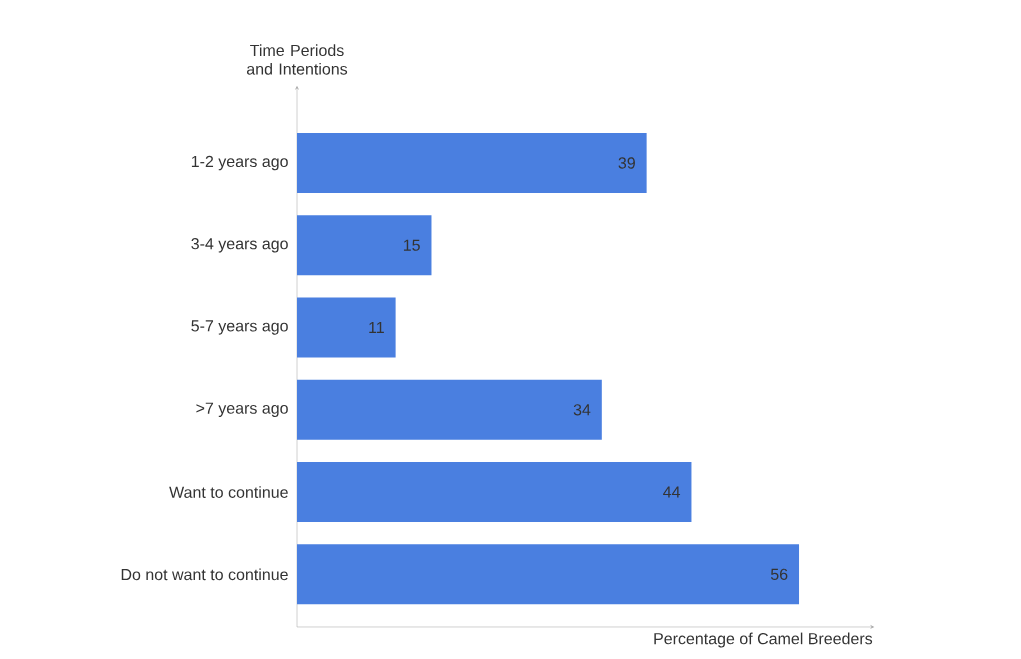 This screenshot has width=1021, height=659. Describe the element at coordinates (779, 574) in the screenshot. I see `data-label: 56` at that location.